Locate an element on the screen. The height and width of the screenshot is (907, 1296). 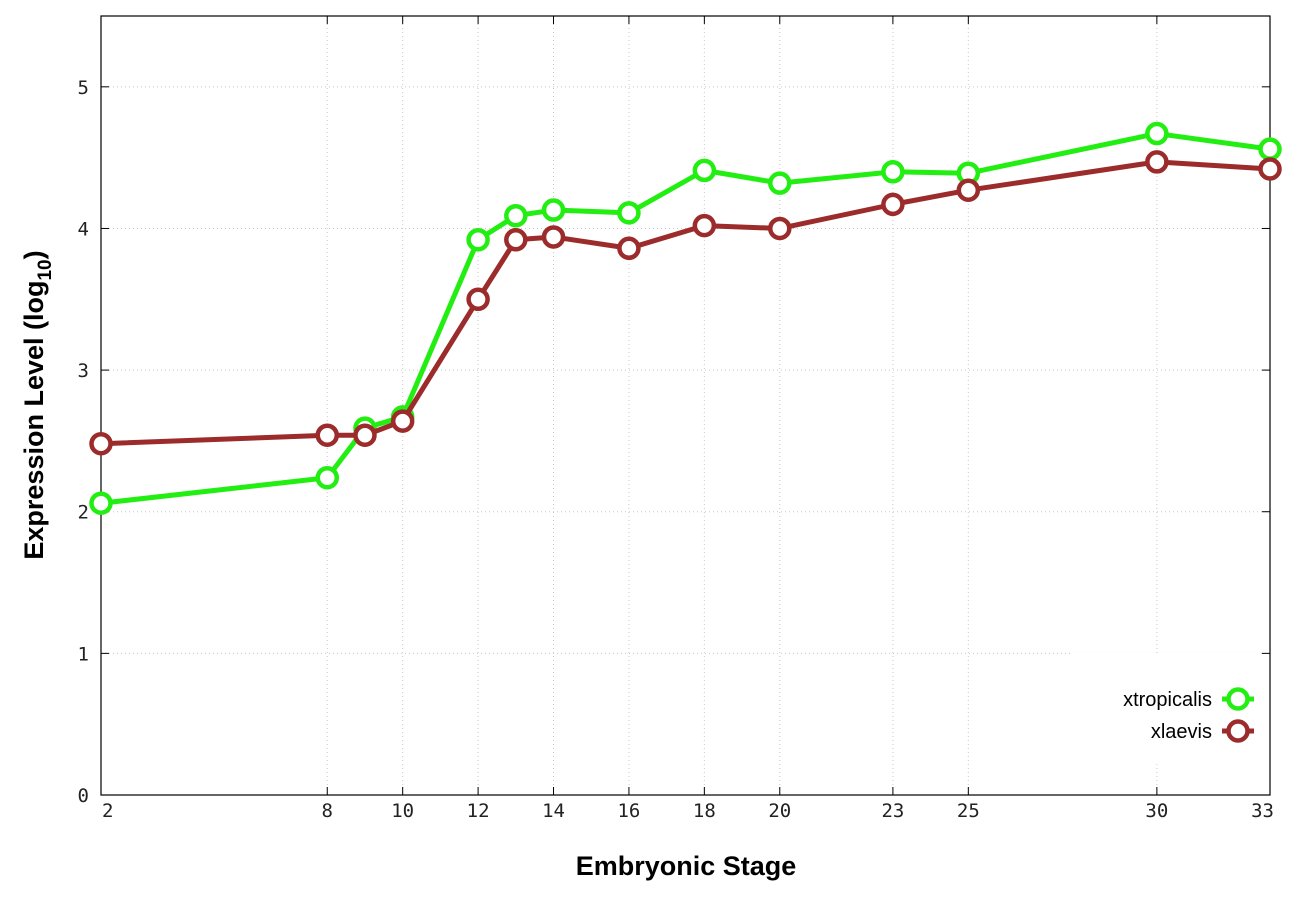
x-tick-label: 8 is located at coordinates (327, 811).